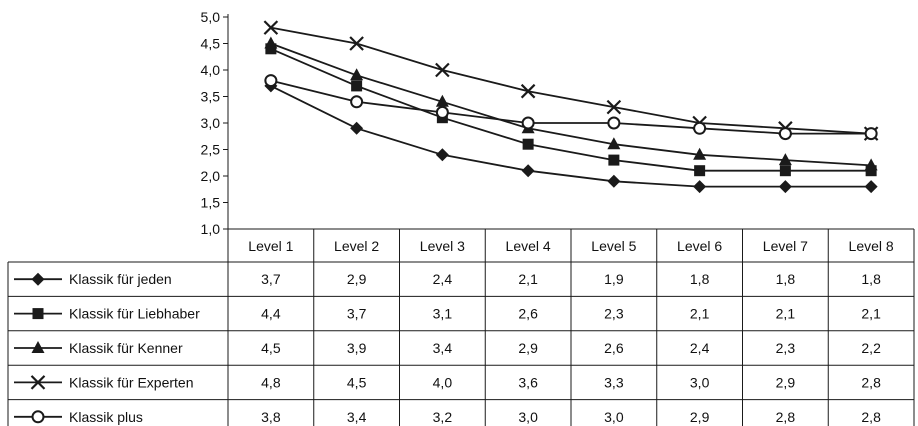 Image resolution: width=918 pixels, height=426 pixels. Describe the element at coordinates (38, 382) in the screenshot. I see `legend-marker-klassik-fuer-experten` at that location.